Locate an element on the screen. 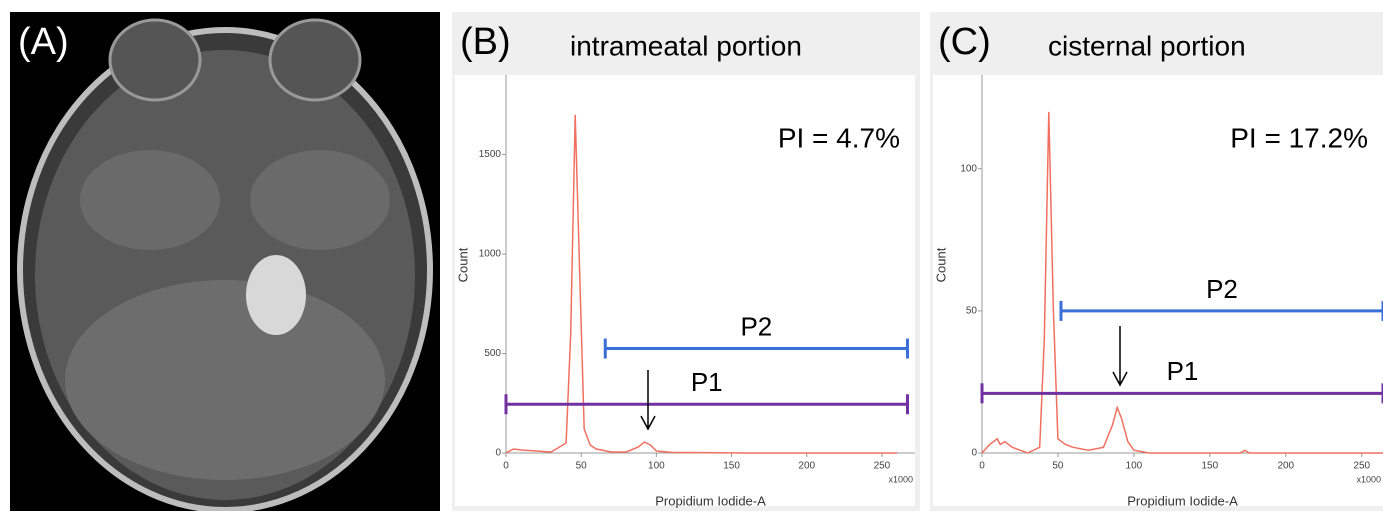 This screenshot has height=516, width=1383. y-tick-label: 100 is located at coordinates (968, 168).